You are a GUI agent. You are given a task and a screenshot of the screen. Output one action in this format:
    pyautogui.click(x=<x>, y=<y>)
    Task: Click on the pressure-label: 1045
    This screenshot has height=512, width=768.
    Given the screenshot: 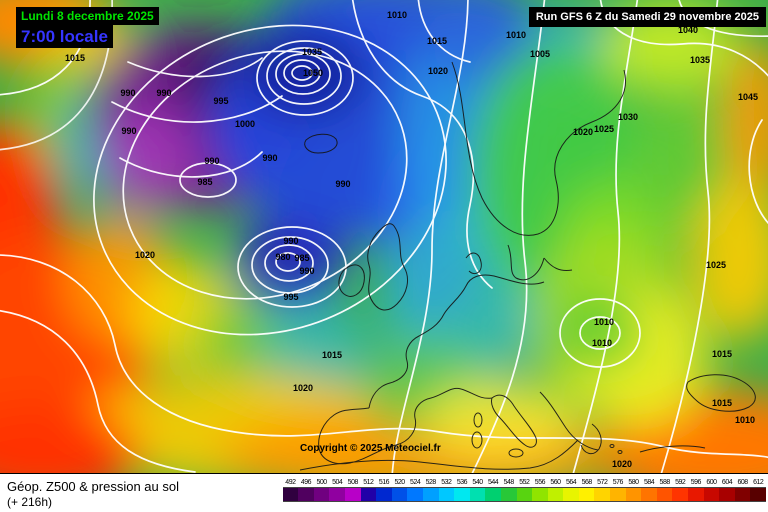 What is the action you would take?
    pyautogui.click(x=748, y=97)
    